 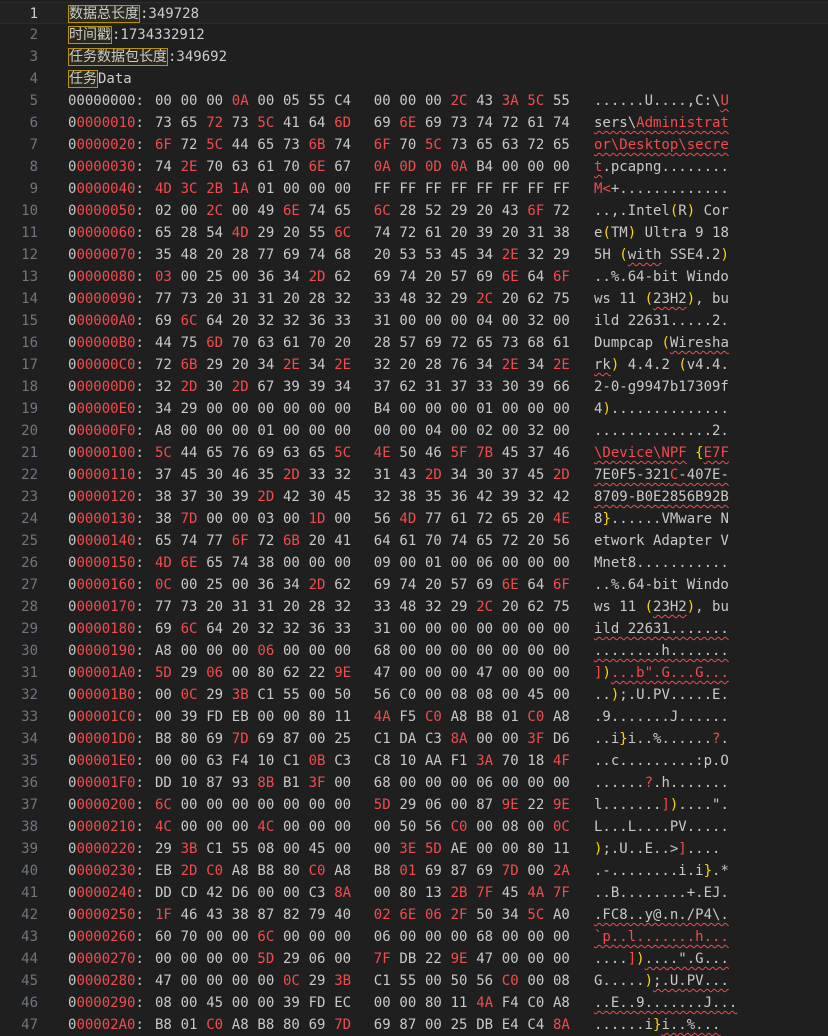 I want to click on offset-segment: :, so click(x=144, y=717).